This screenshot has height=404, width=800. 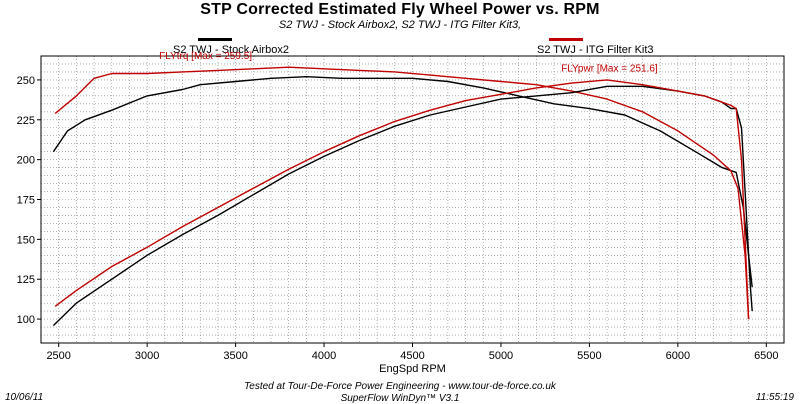 I want to click on annotations: FLYtrq [Max = 259.5] FLYpwr [Max = 251.6], so click(x=408, y=63).